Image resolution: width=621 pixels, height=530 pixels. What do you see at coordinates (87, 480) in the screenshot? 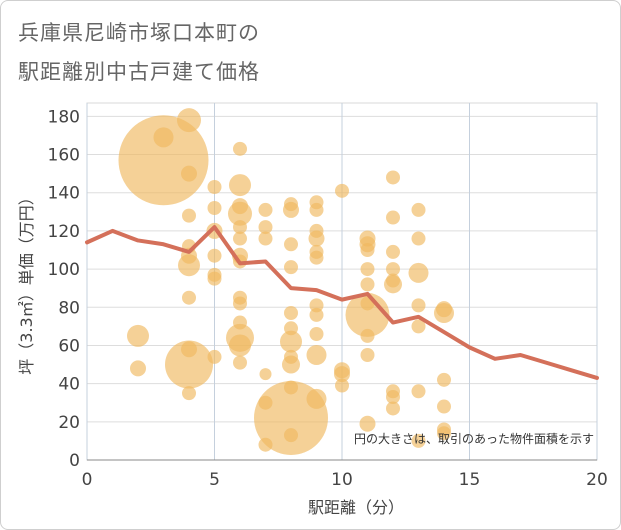
I see `x-tick-label: 0` at bounding box center [87, 480].